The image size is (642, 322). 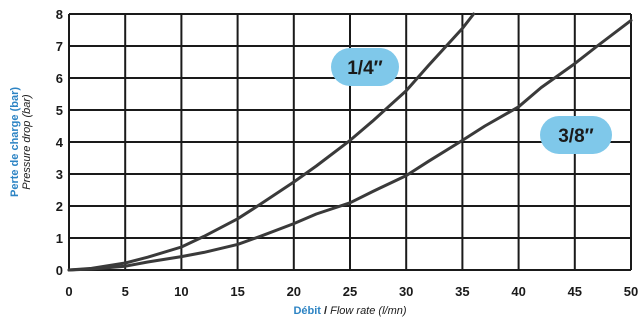 What do you see at coordinates (15, 142) in the screenshot?
I see `y-axis-label-bold: Perte de charge (bar)` at bounding box center [15, 142].